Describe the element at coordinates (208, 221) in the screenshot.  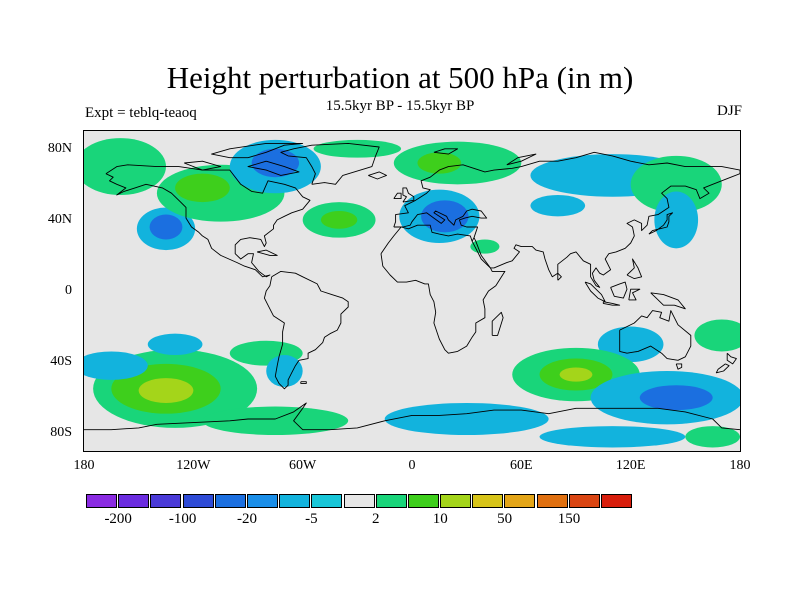
I see `coastline-north-america` at that location.